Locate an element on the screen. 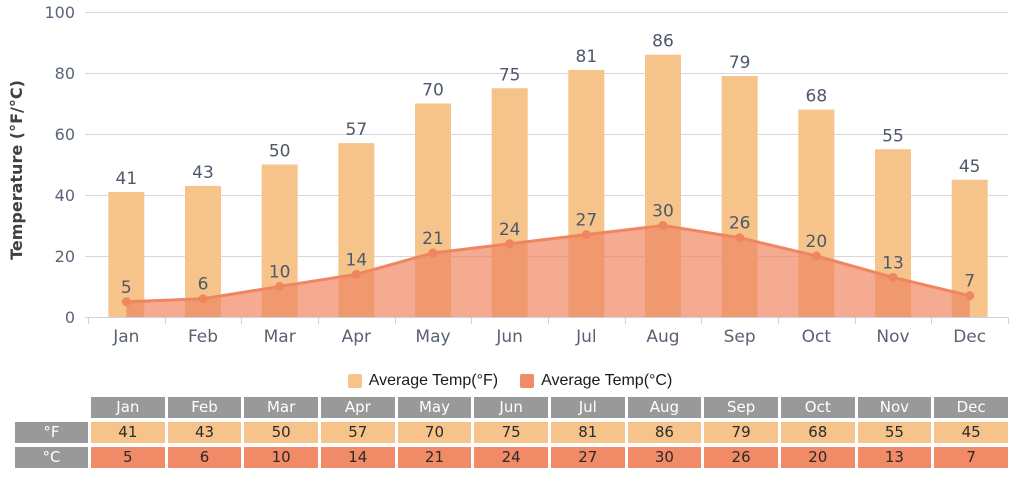 The image size is (1020, 491). table-value-cell: 45 is located at coordinates (971, 432).